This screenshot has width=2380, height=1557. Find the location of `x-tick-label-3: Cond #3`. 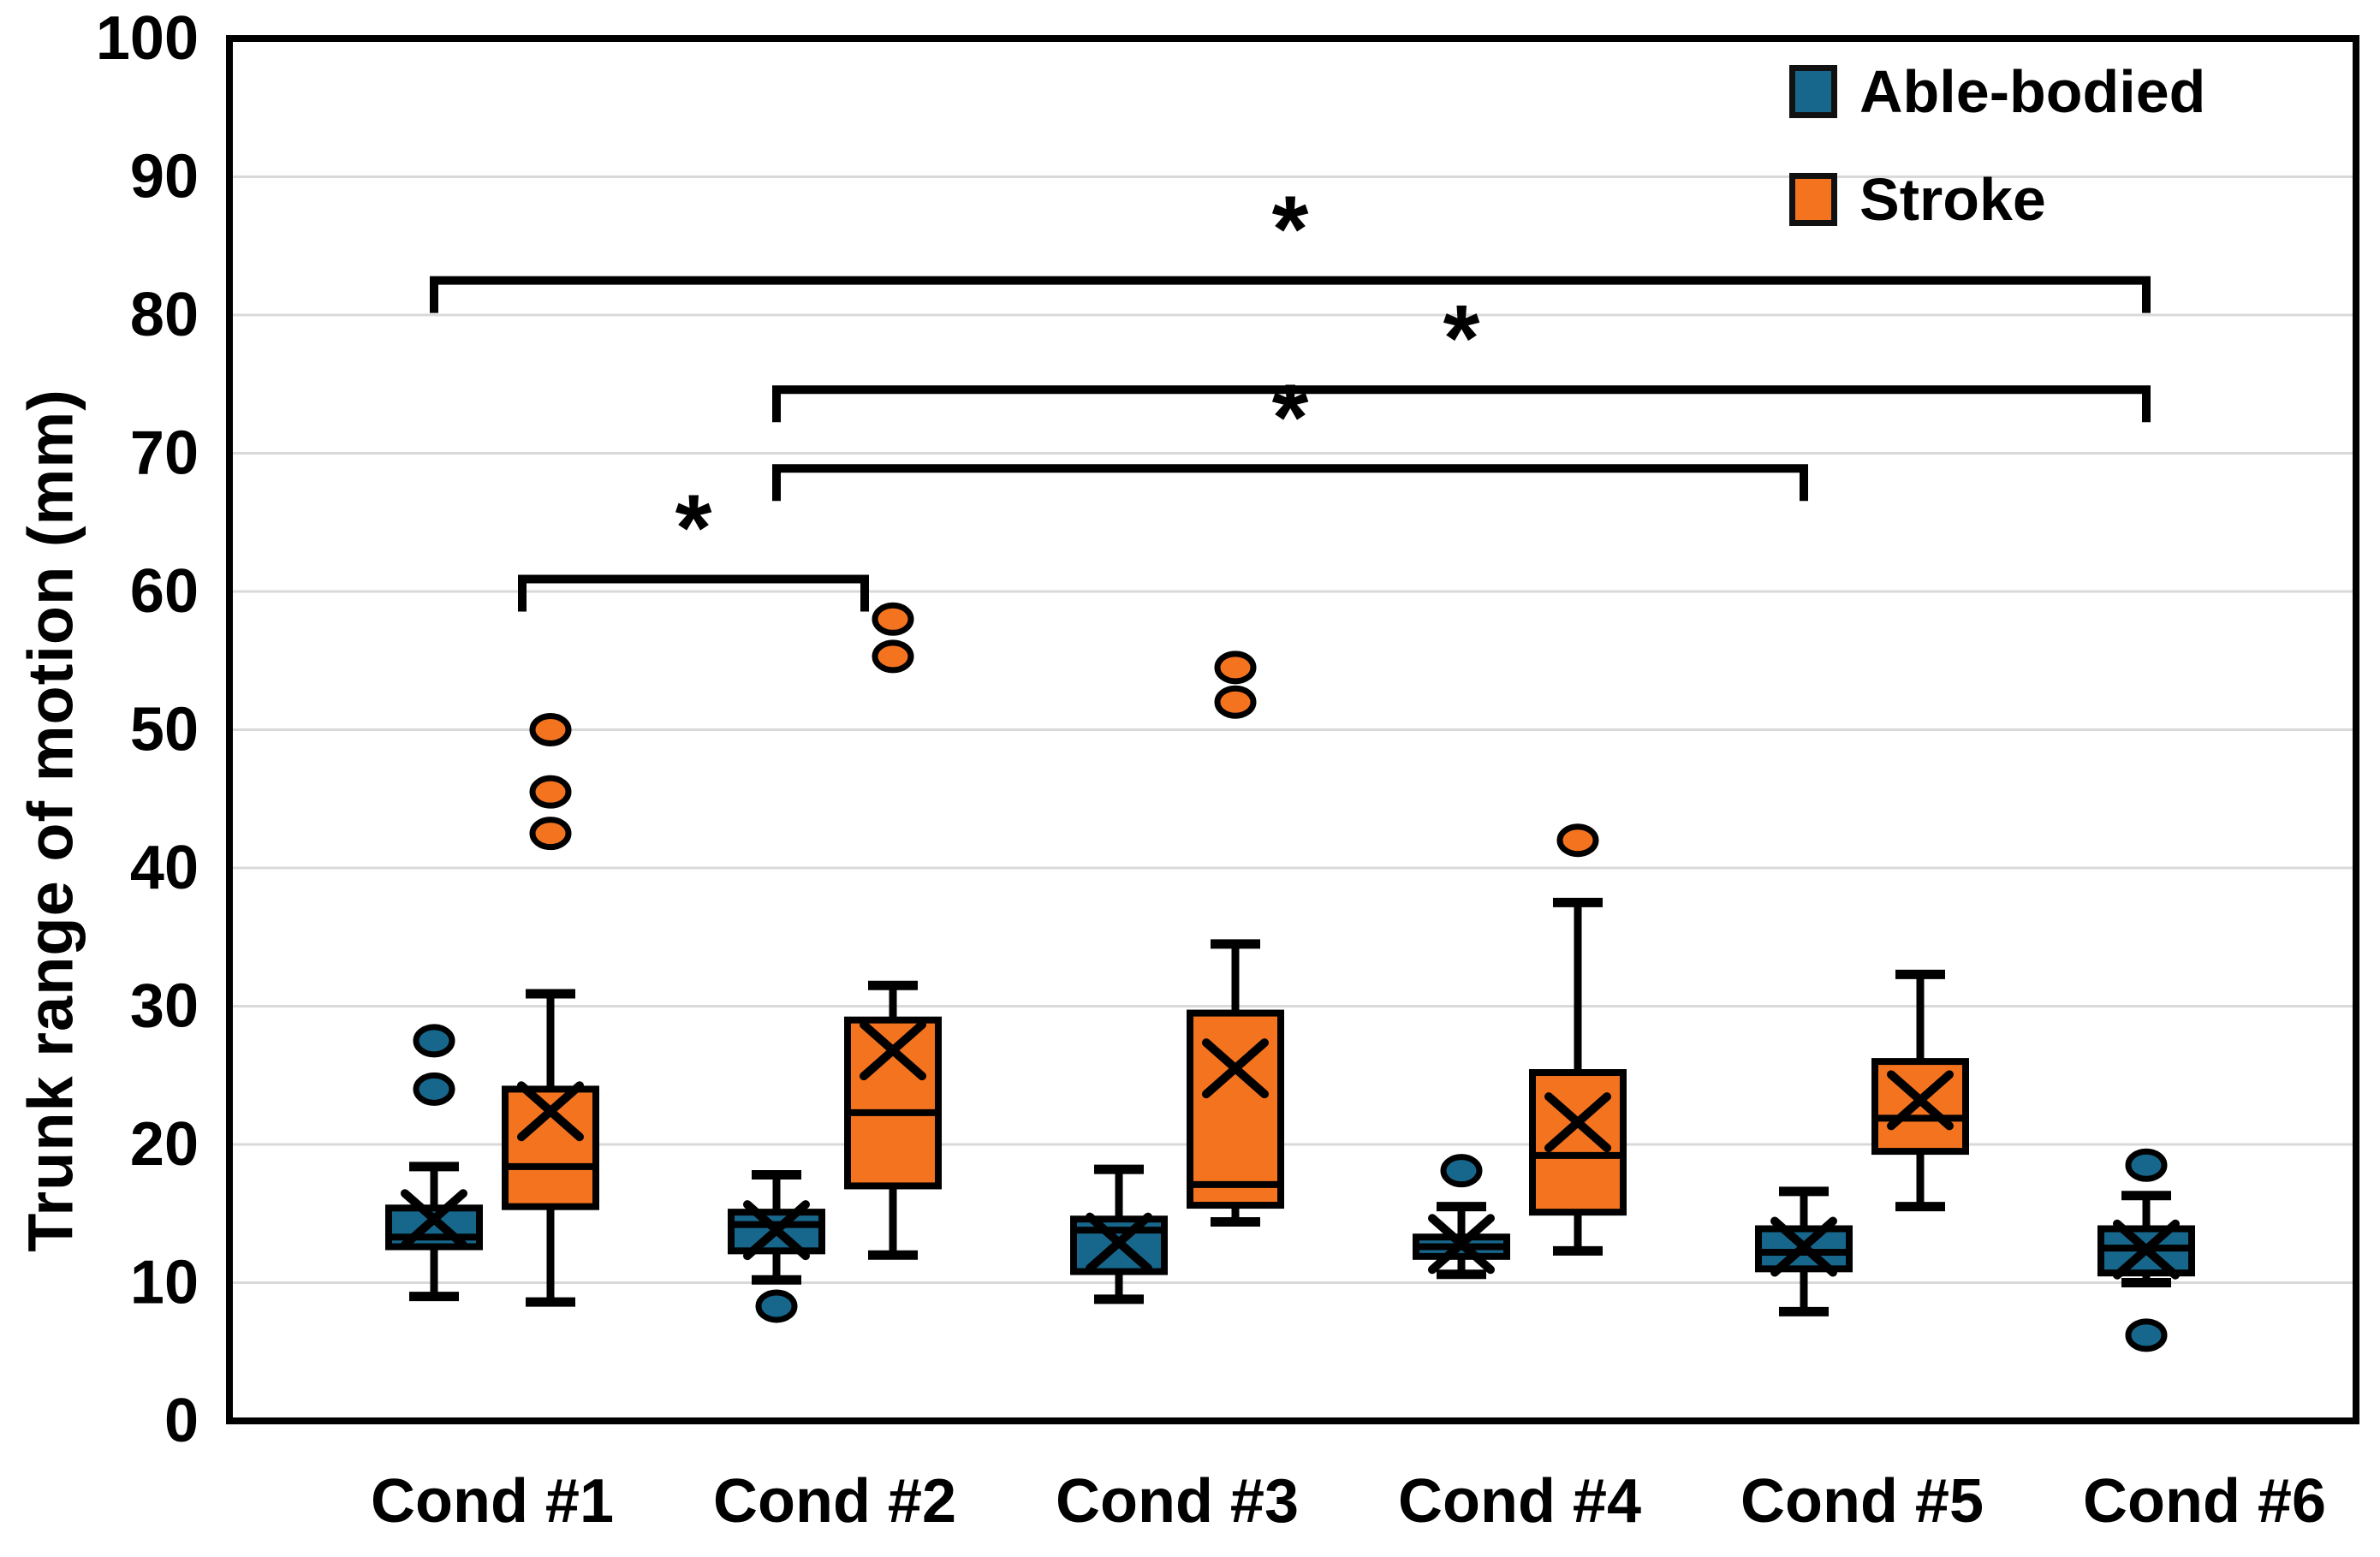

x-tick-label-3: Cond #3 is located at coordinates (1178, 1501).